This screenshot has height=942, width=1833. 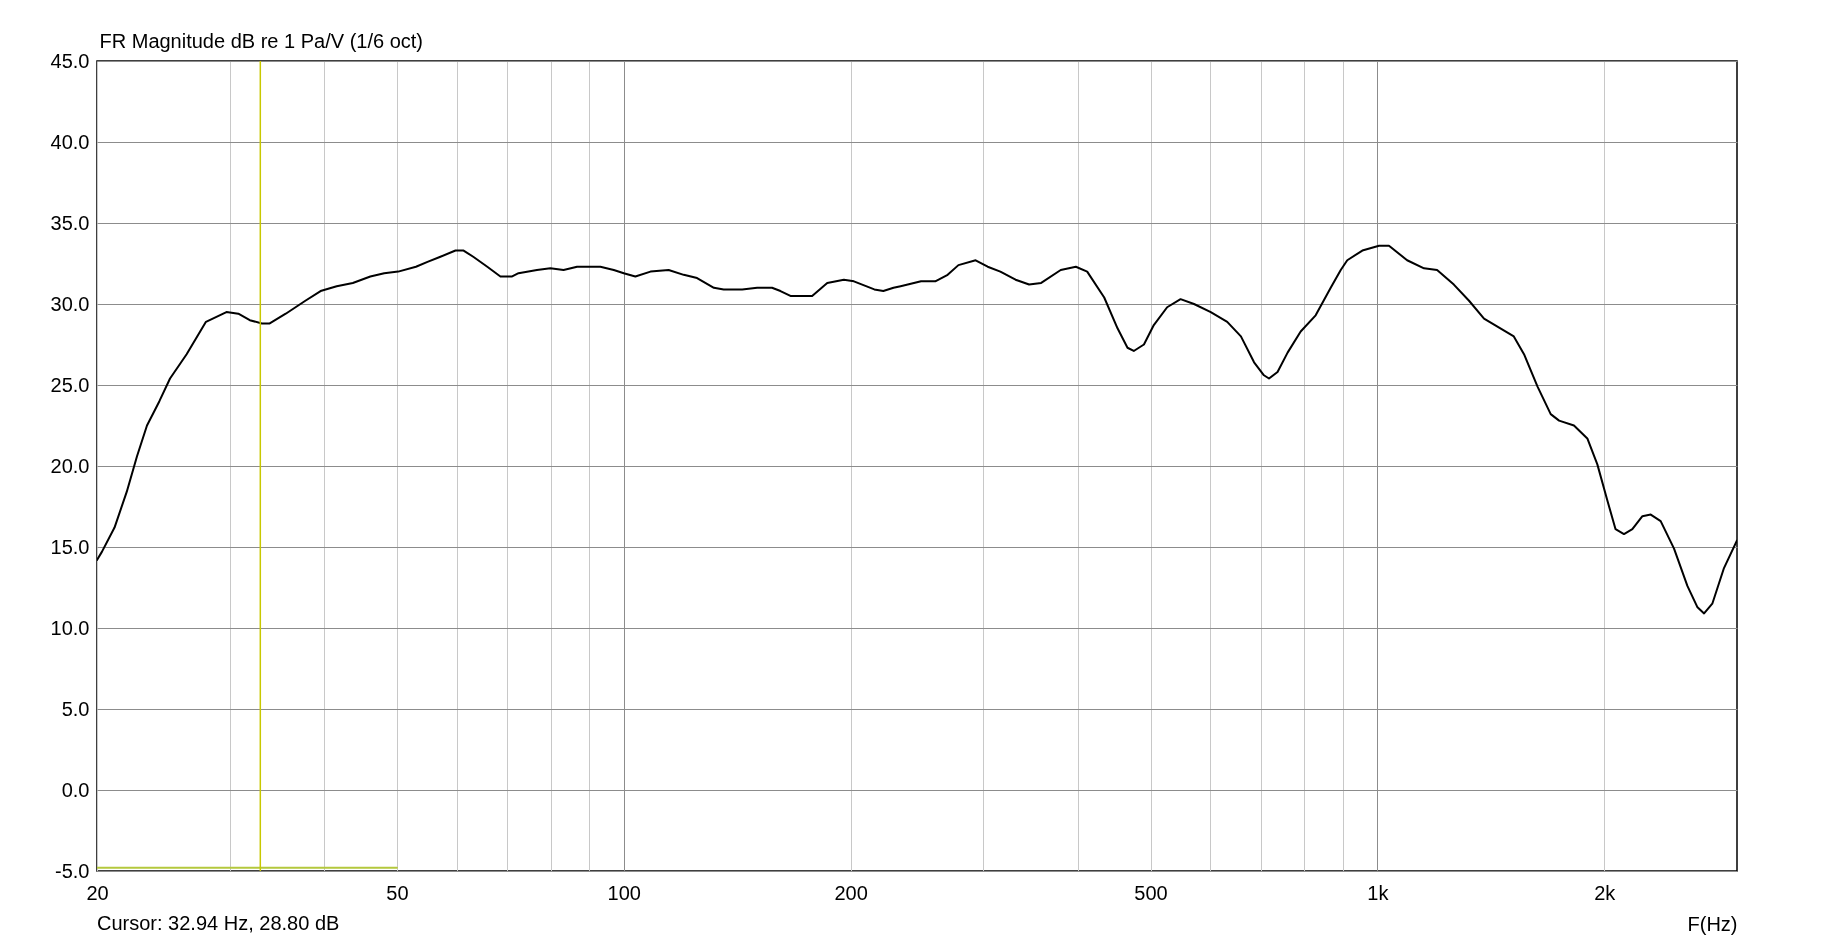 I want to click on y-tick-label: 5.0, so click(x=75, y=708).